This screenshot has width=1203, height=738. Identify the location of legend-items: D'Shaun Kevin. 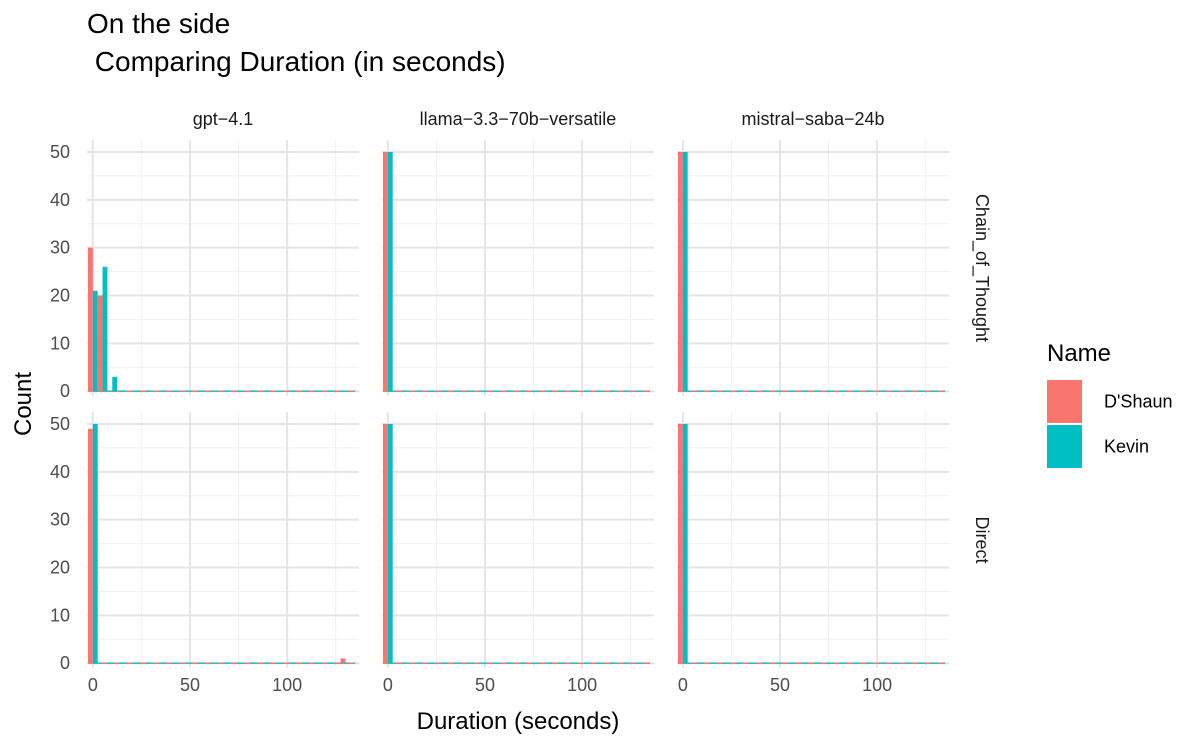
(1109, 424).